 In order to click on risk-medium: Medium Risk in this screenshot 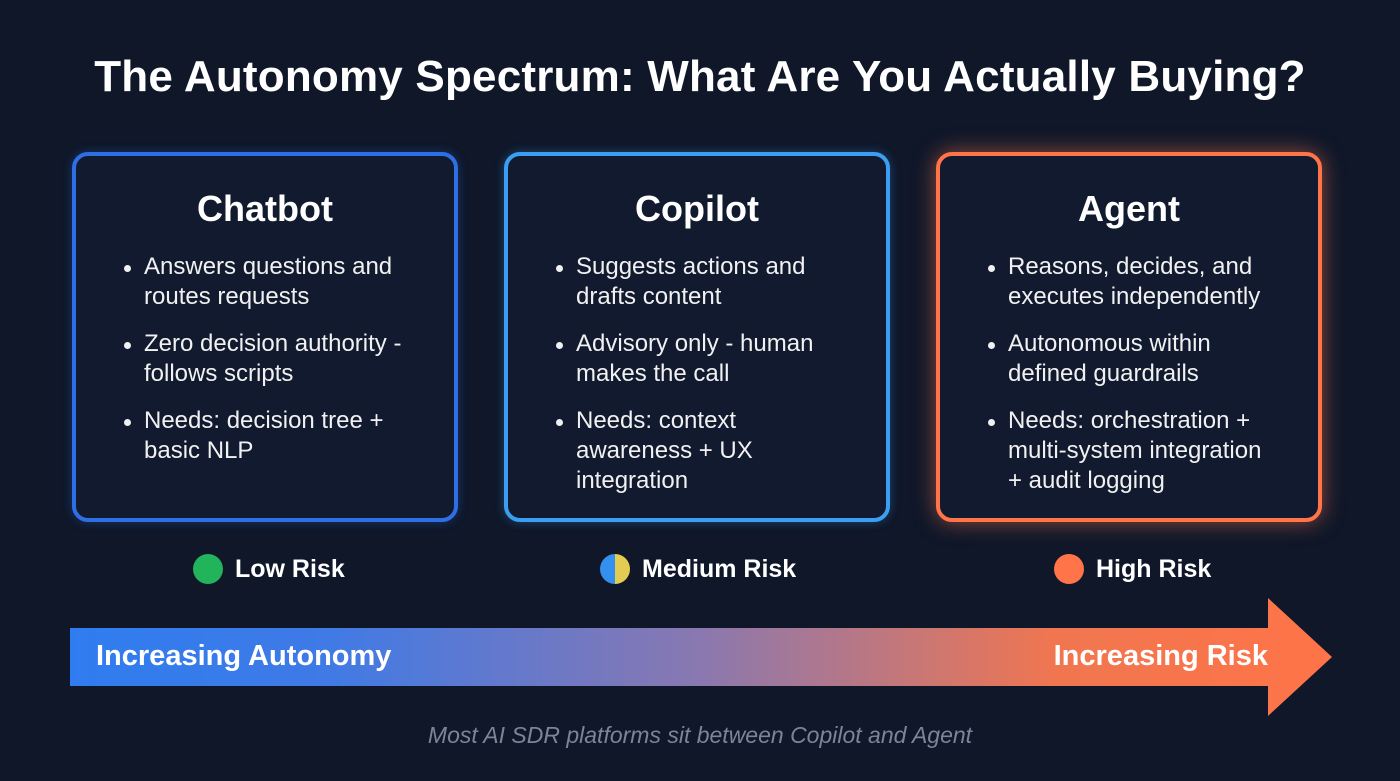, I will do `click(698, 569)`.